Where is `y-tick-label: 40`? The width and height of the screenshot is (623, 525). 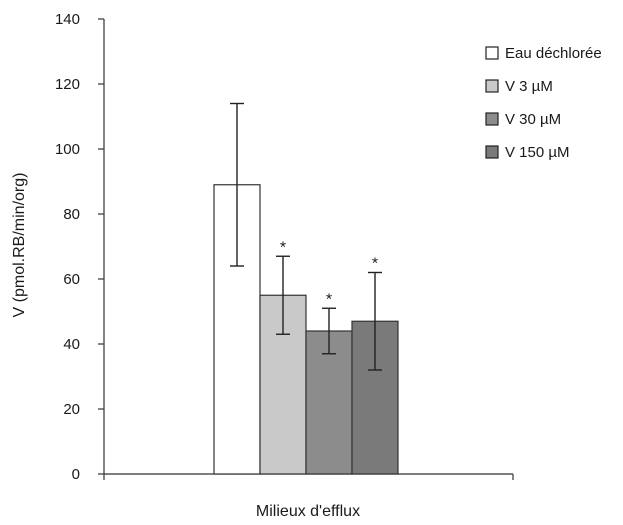 y-tick-label: 40 is located at coordinates (71, 344).